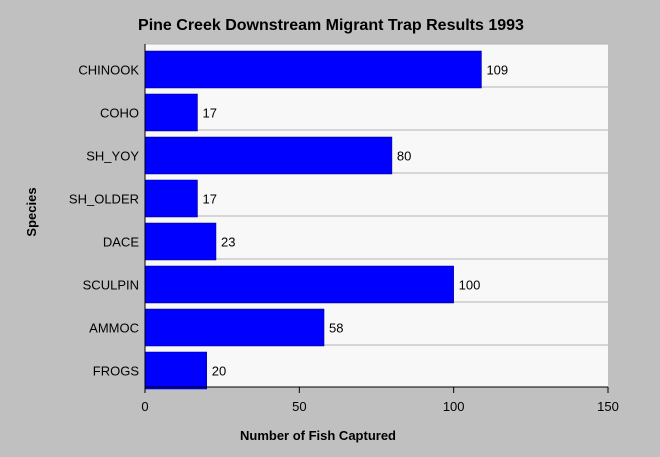  I want to click on bar-value-label: 20, so click(219, 371).